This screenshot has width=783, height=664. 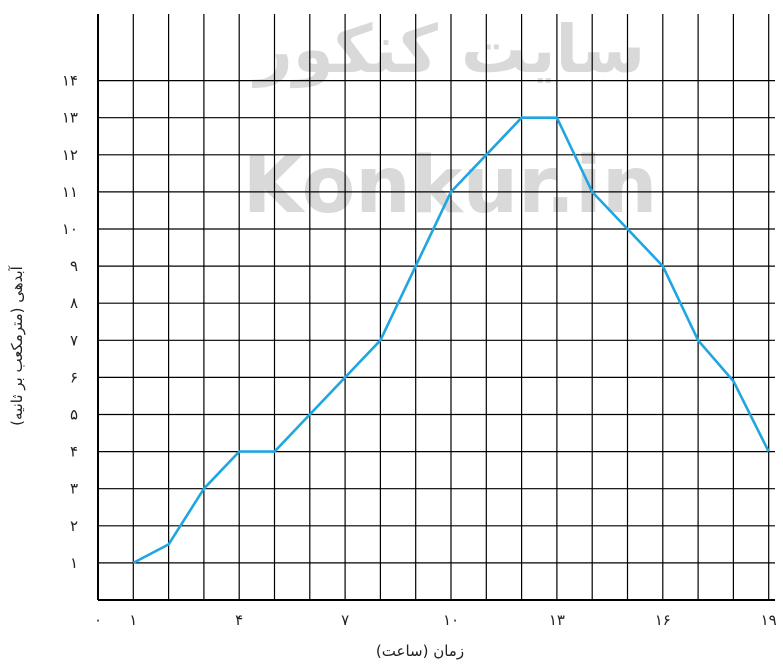 I want to click on x-tick-label: ۴, so click(x=239, y=620).